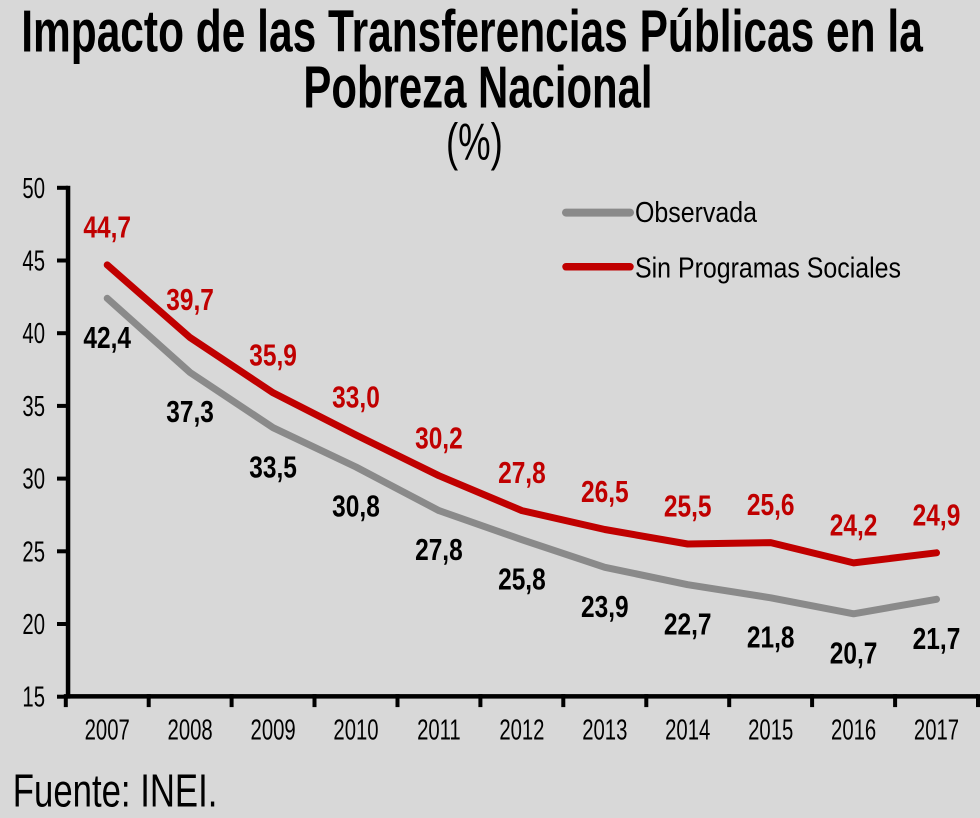  I want to click on svg-text: 2007, so click(107, 730).